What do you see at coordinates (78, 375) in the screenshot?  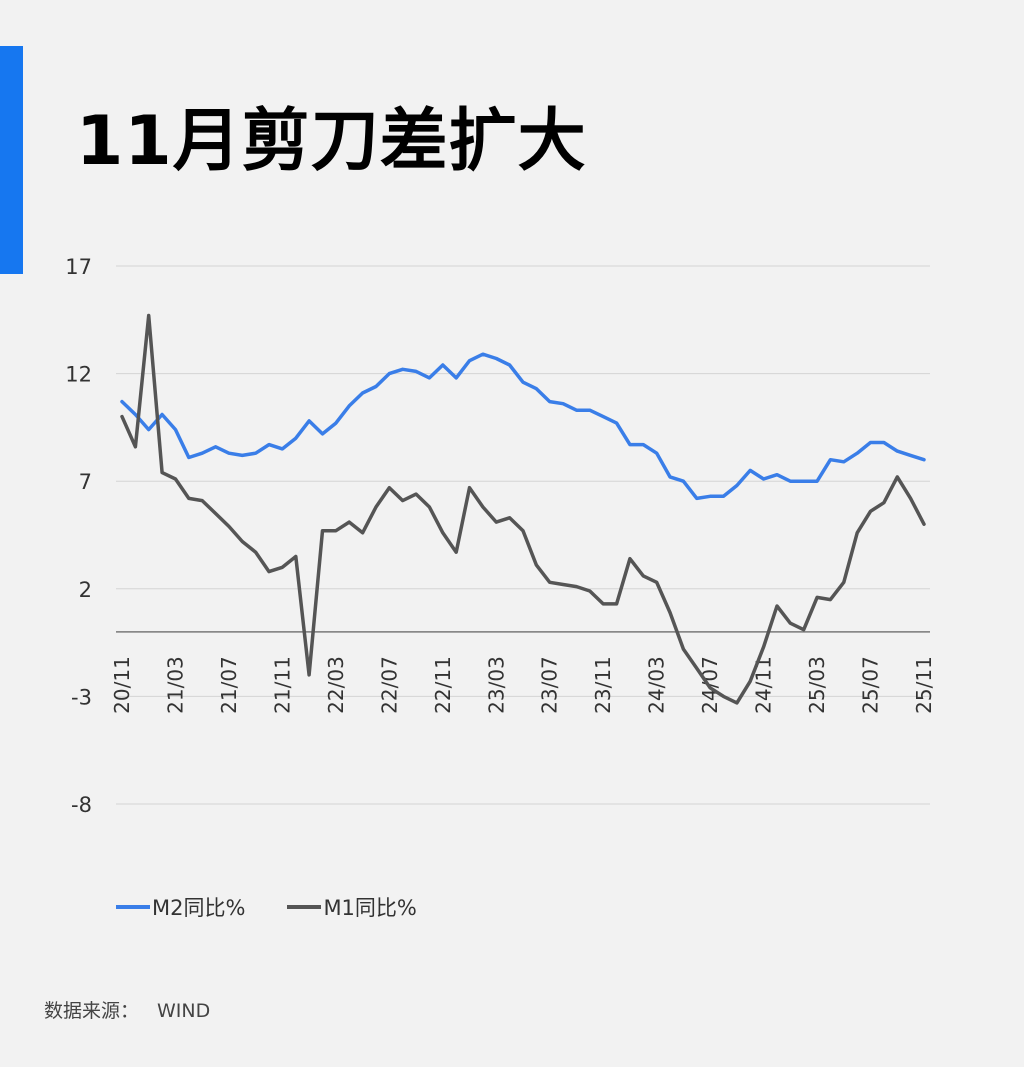 I see `y-tick-label: 12` at bounding box center [78, 375].